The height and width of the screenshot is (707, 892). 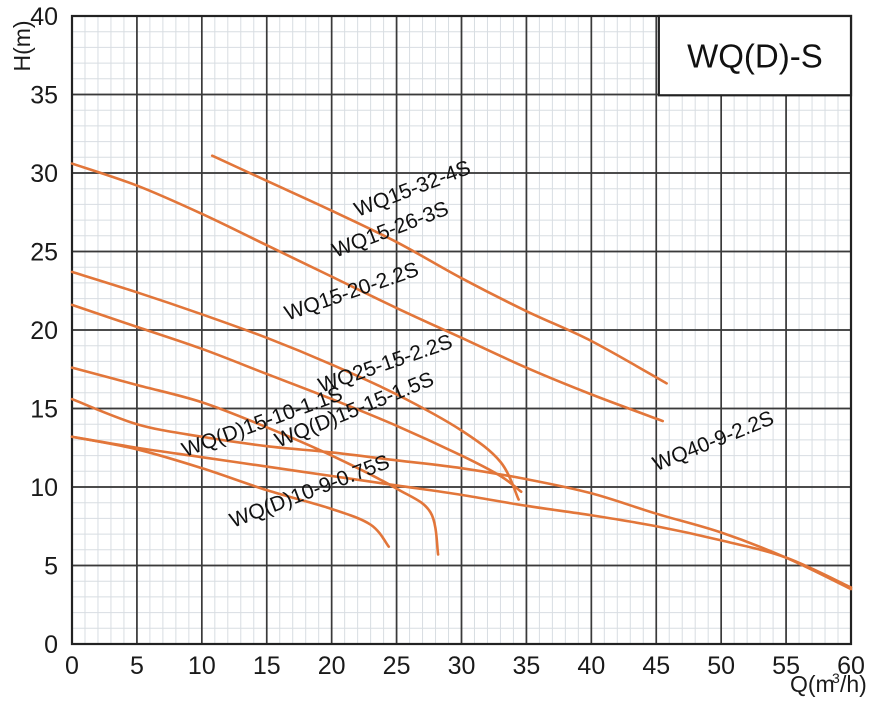 I want to click on x-tick-label: 35, so click(x=527, y=666).